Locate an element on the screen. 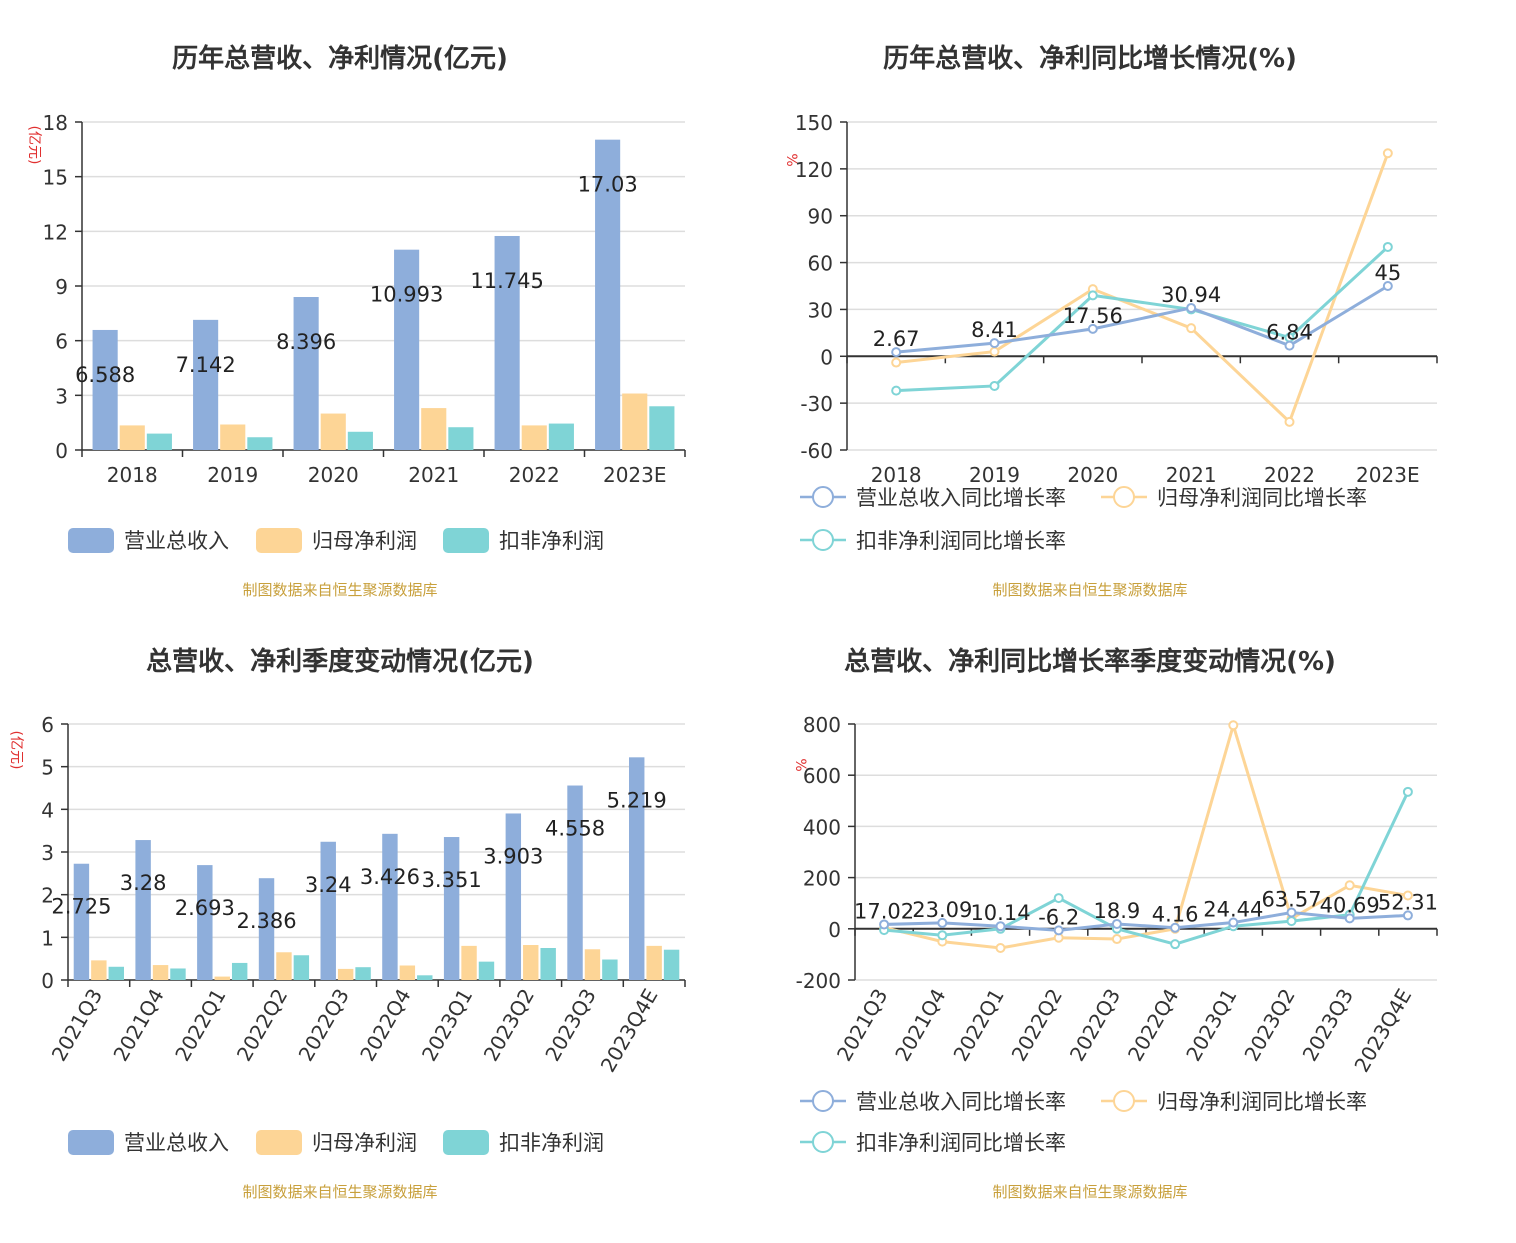 Image resolution: width=1516 pixels, height=1243 pixels. x-tick-label: 2022 is located at coordinates (1289, 475).